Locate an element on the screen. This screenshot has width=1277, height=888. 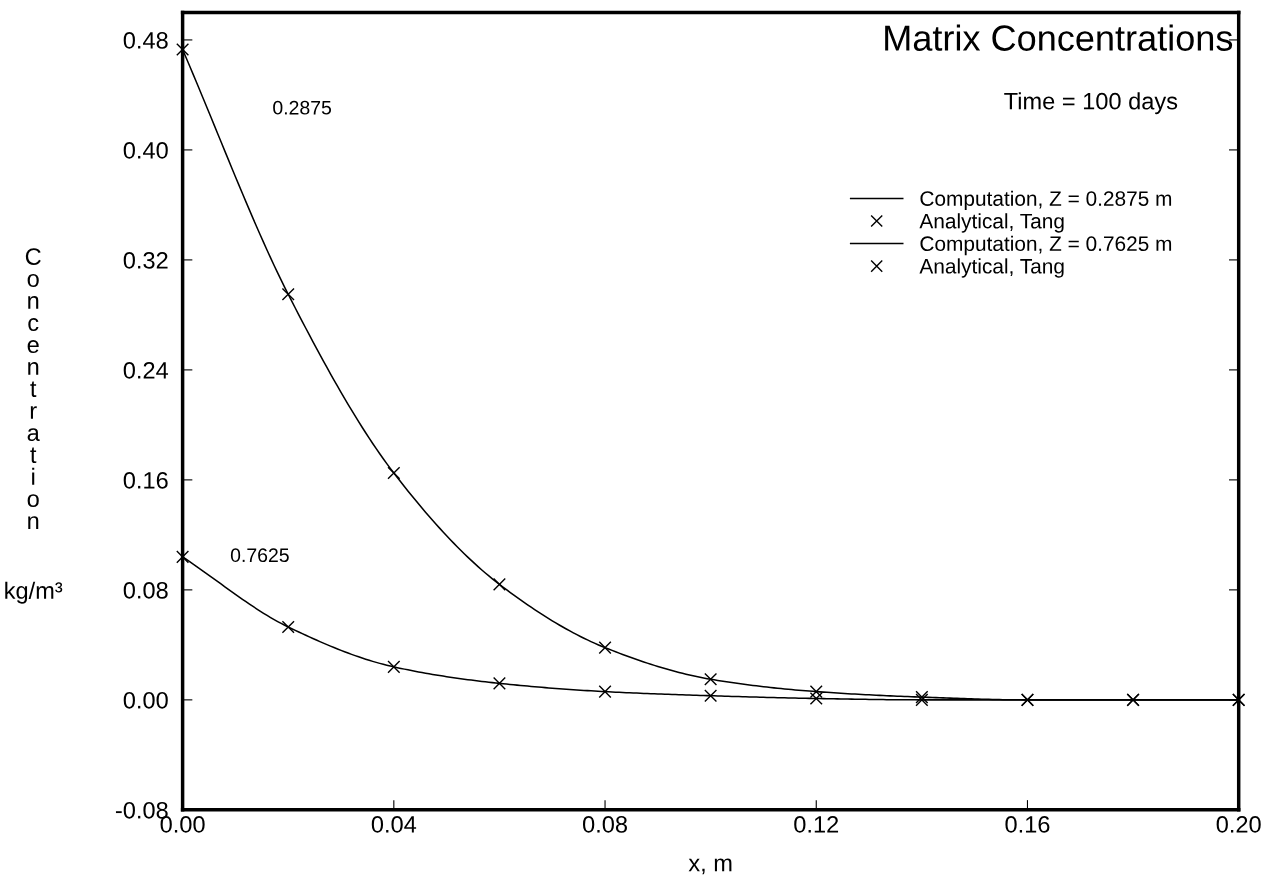
x-tick-label: 0.04 is located at coordinates (394, 824).